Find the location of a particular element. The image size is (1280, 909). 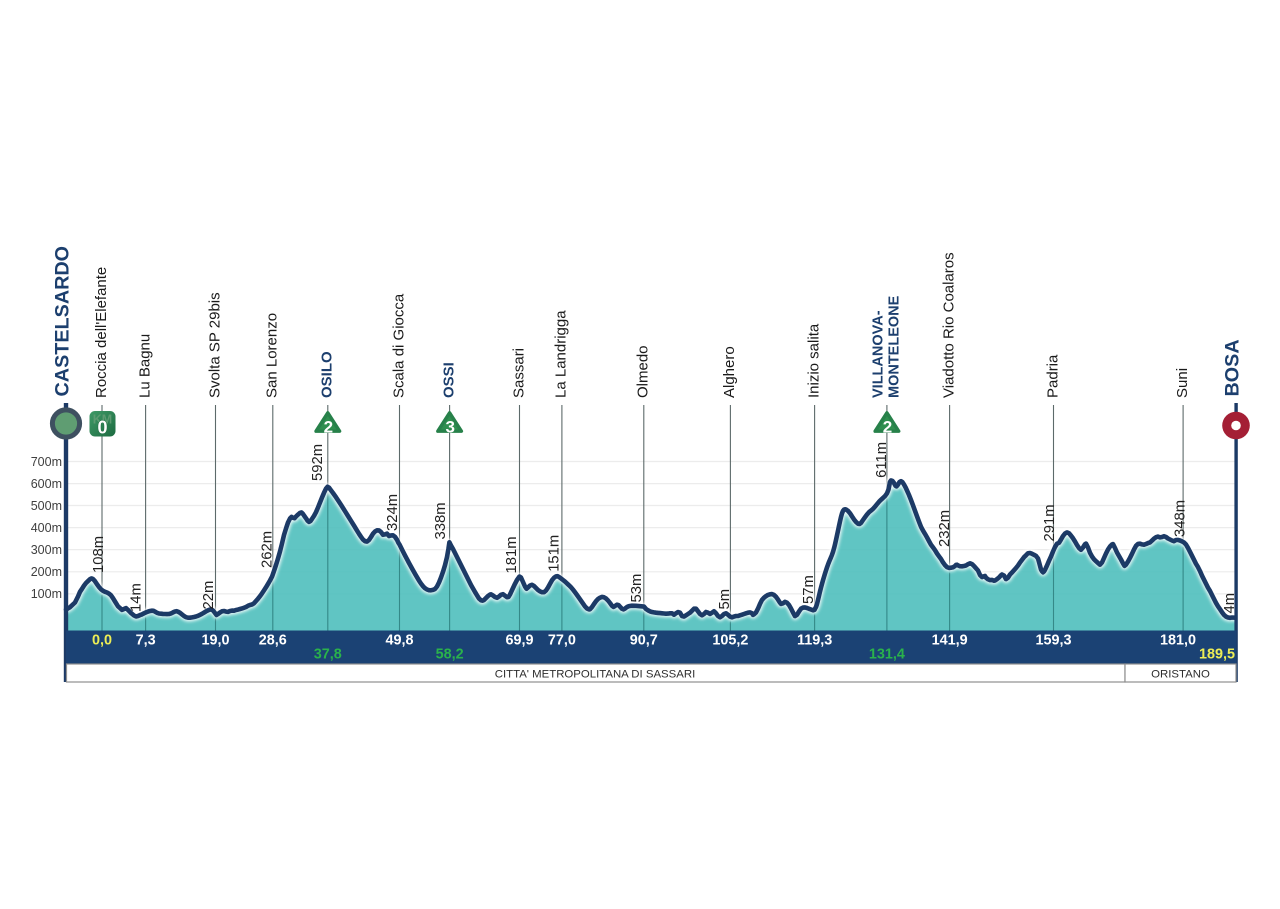

svg-text: 7,3 is located at coordinates (146, 641).